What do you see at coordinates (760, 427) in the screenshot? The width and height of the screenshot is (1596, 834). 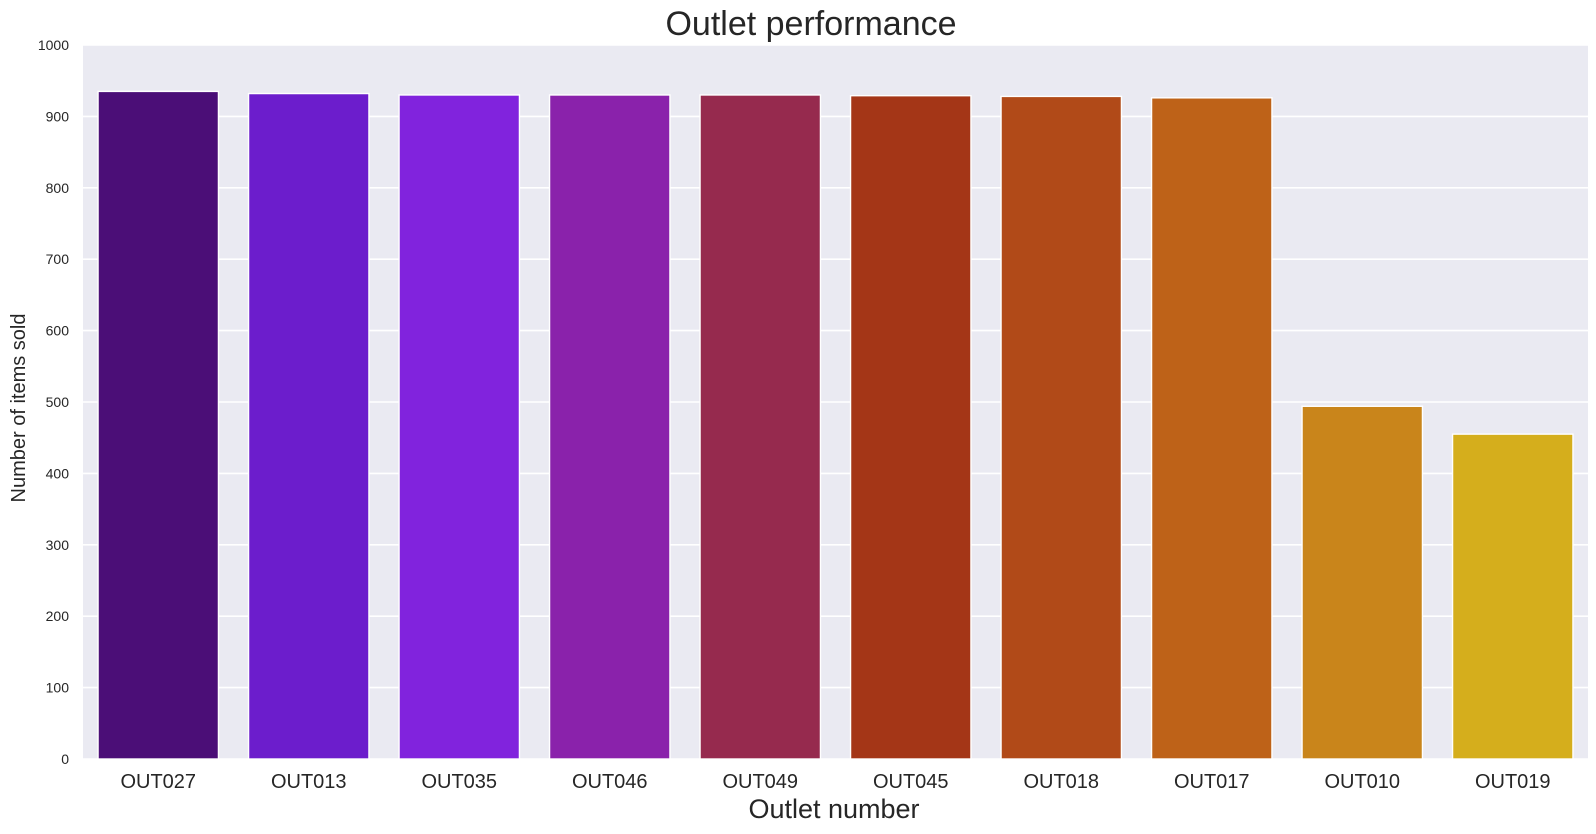 I see `bar-out049` at bounding box center [760, 427].